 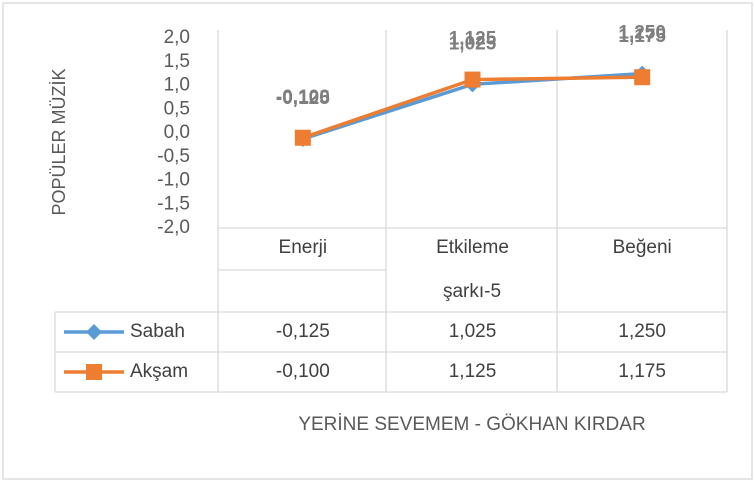 What do you see at coordinates (177, 61) in the screenshot?
I see `y-tick-label: 1,5` at bounding box center [177, 61].